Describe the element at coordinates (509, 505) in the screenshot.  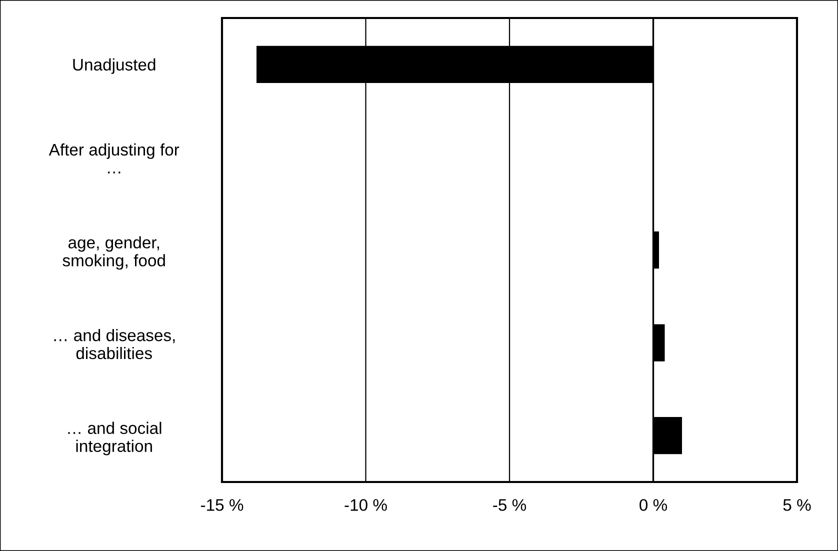
I see `x-tick-label: -5 %` at that location.